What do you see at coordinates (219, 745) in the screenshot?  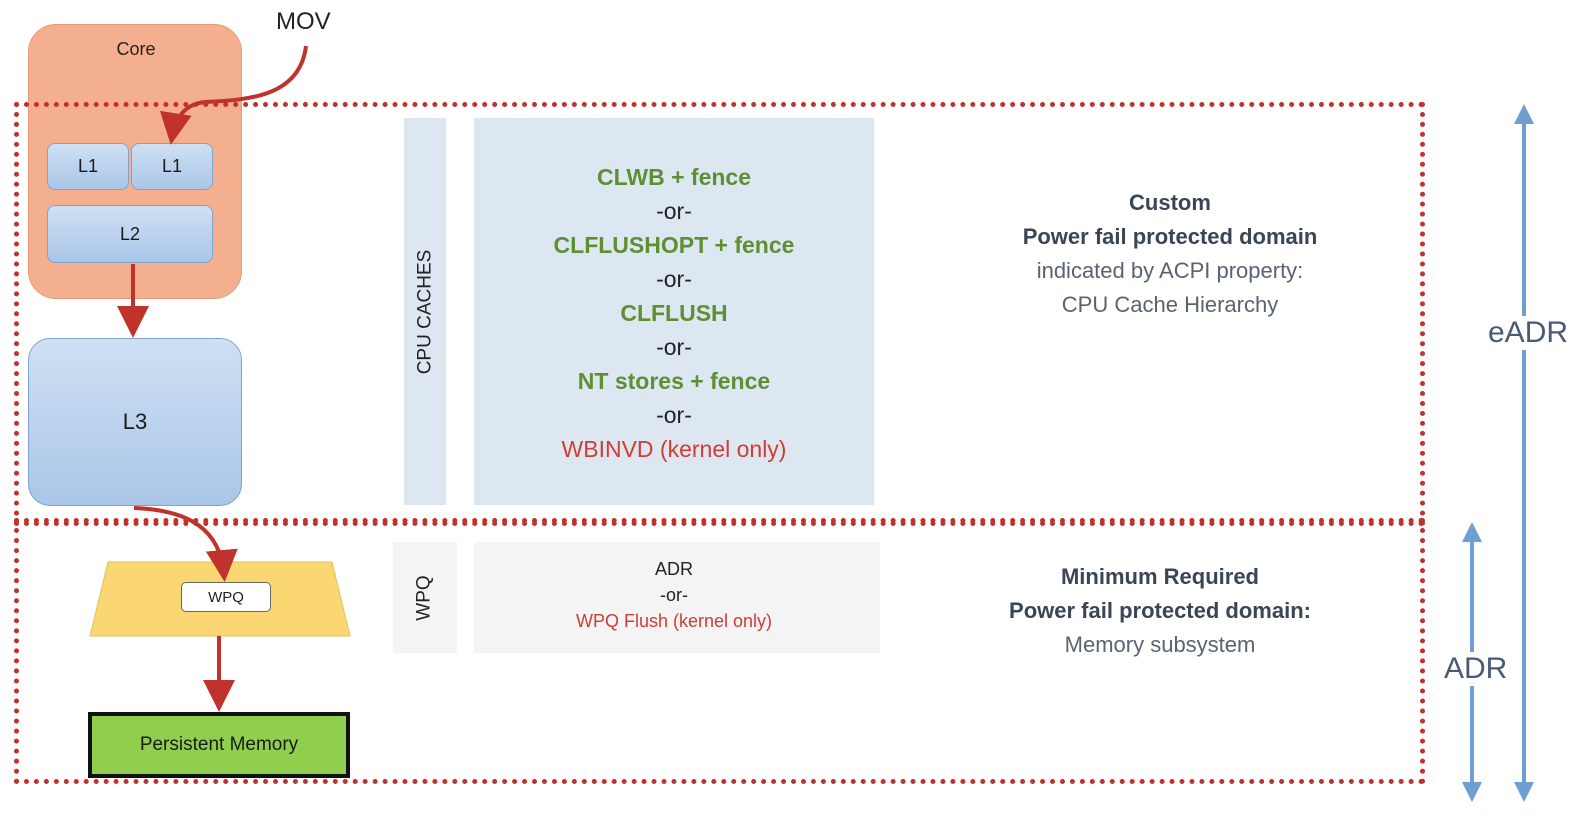 I see `persistent-memory-block: Persistent Memory` at bounding box center [219, 745].